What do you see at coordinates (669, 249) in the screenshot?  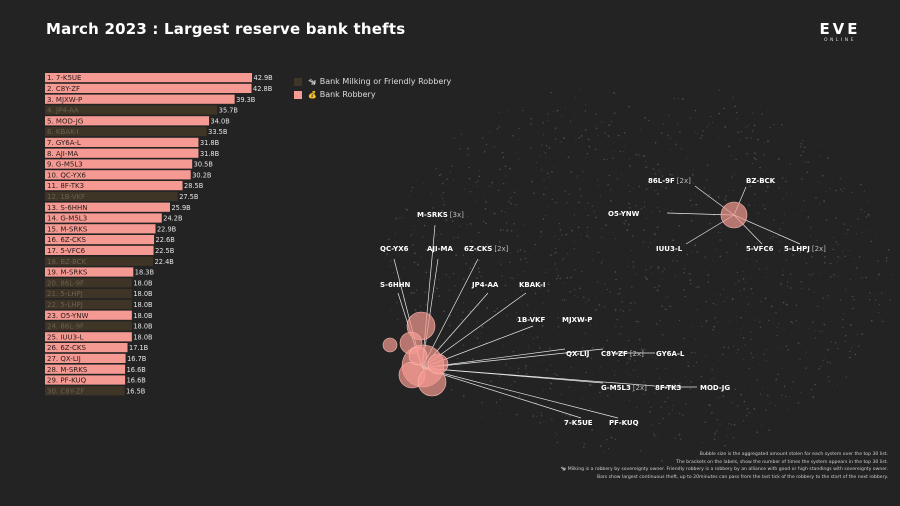 I see `system-label: IUU3-L` at bounding box center [669, 249].